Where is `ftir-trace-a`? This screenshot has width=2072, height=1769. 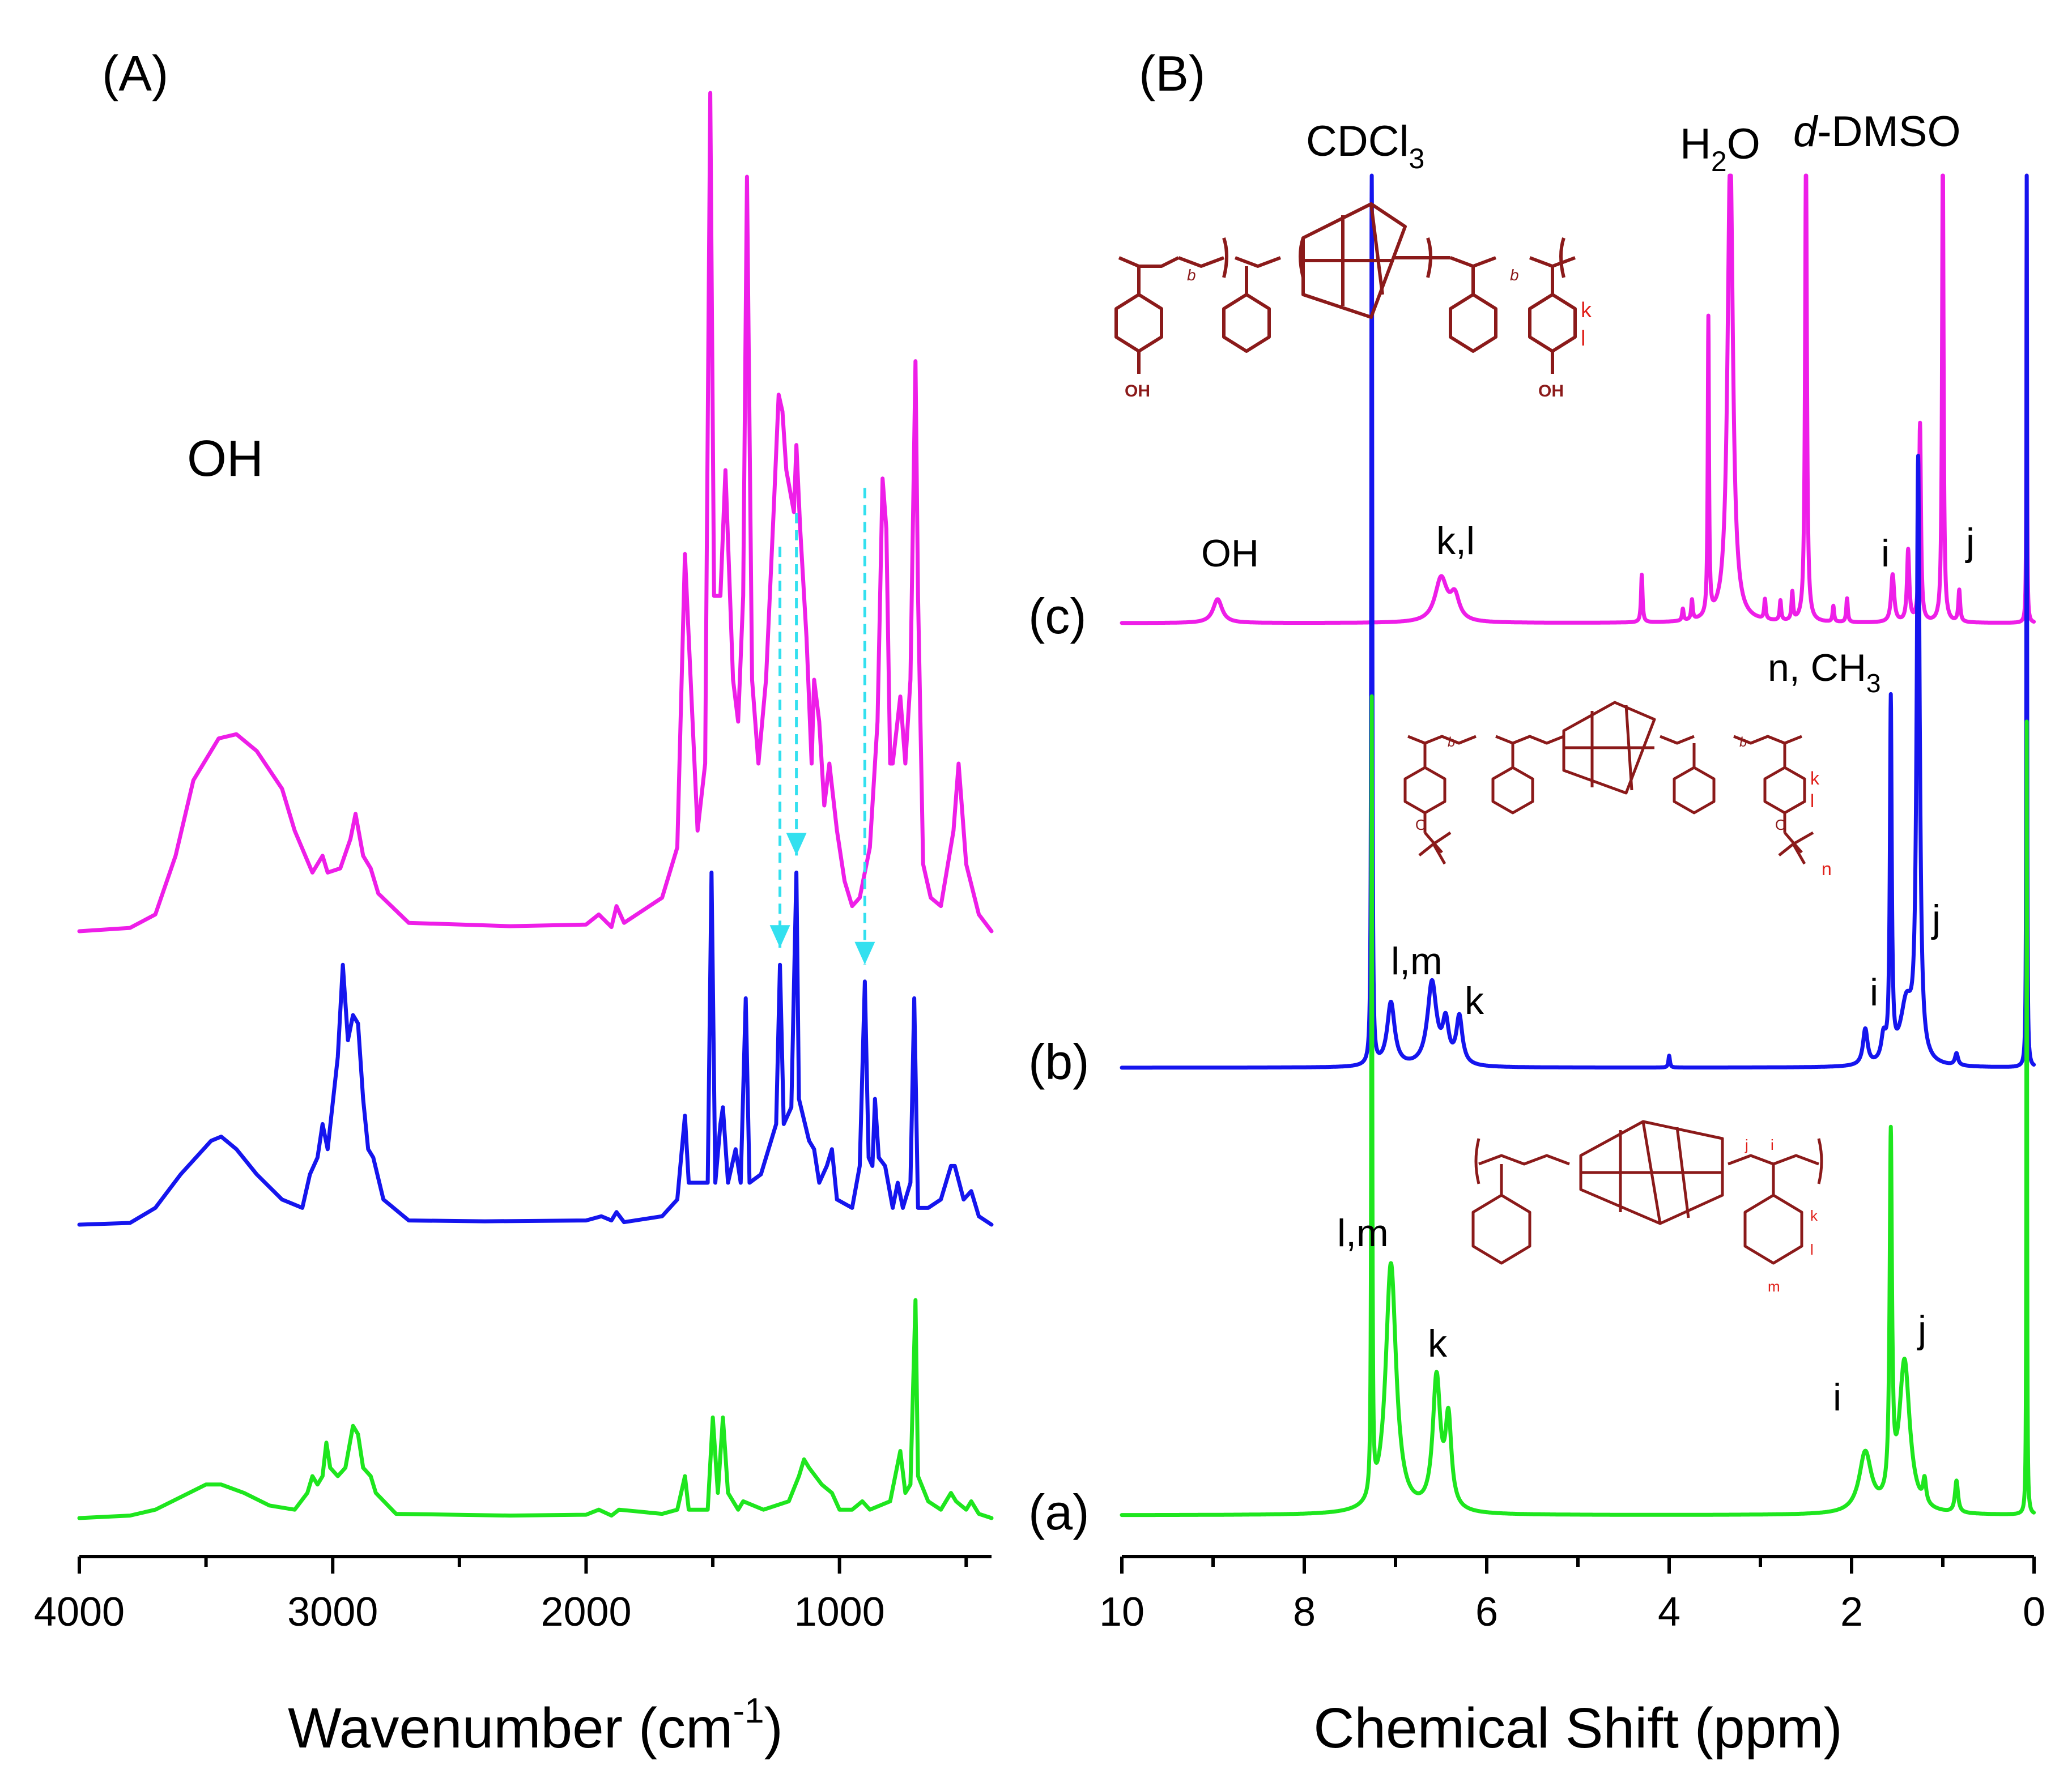
ftir-trace-a is located at coordinates (535, 1409).